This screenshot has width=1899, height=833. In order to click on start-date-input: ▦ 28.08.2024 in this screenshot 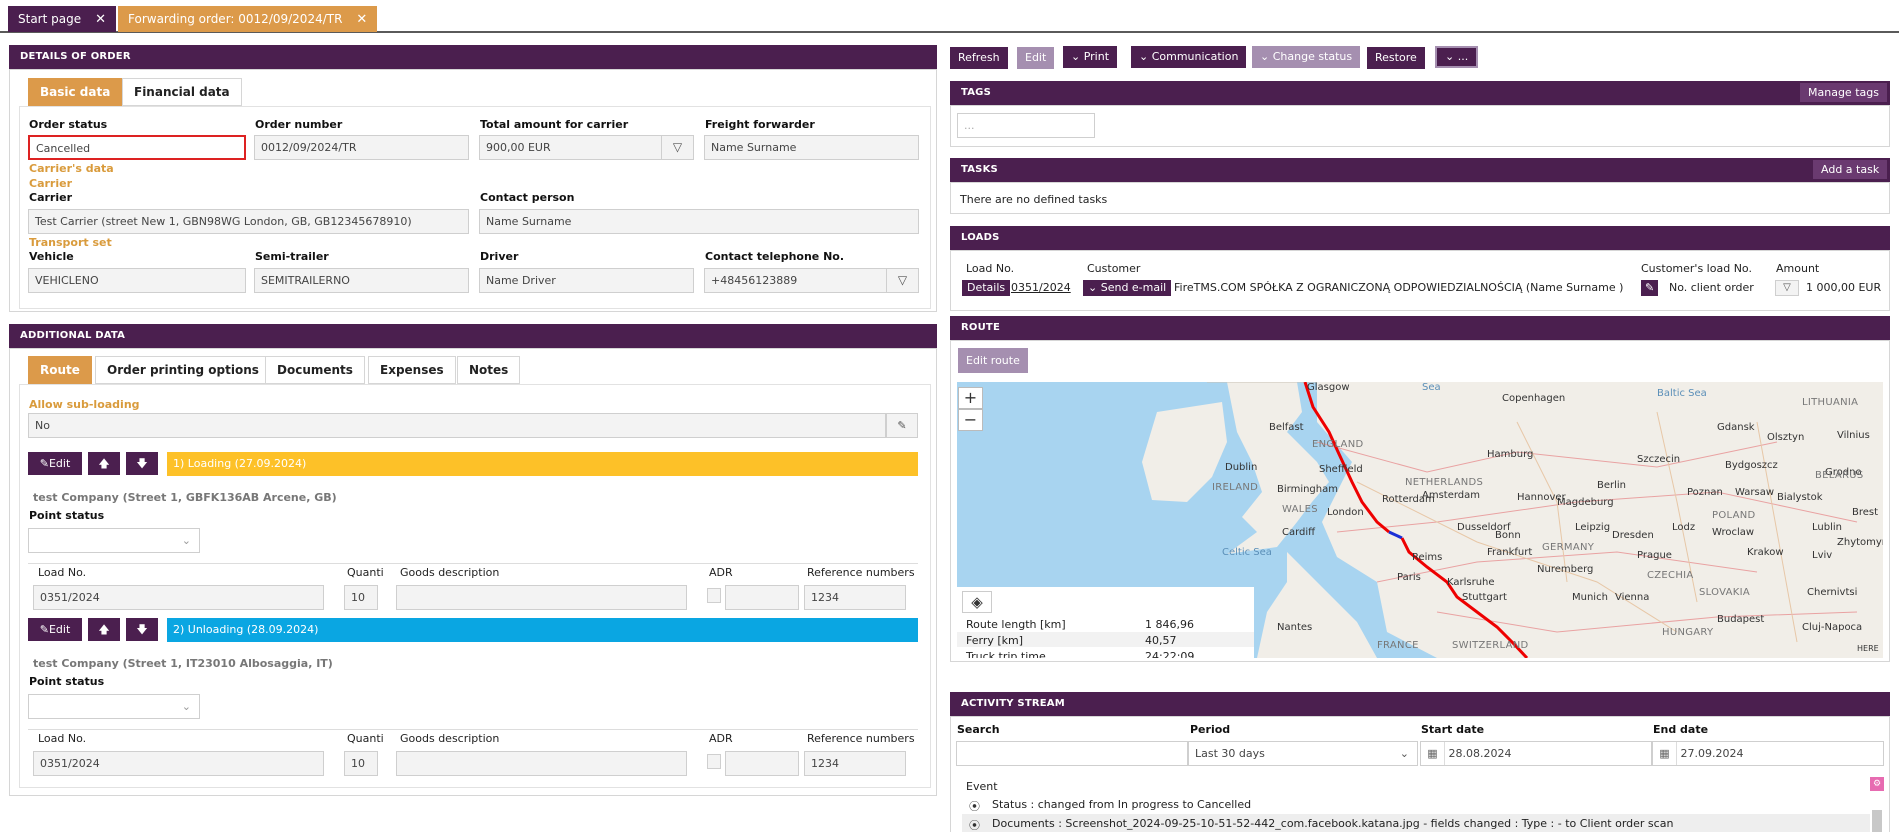, I will do `click(1536, 753)`.